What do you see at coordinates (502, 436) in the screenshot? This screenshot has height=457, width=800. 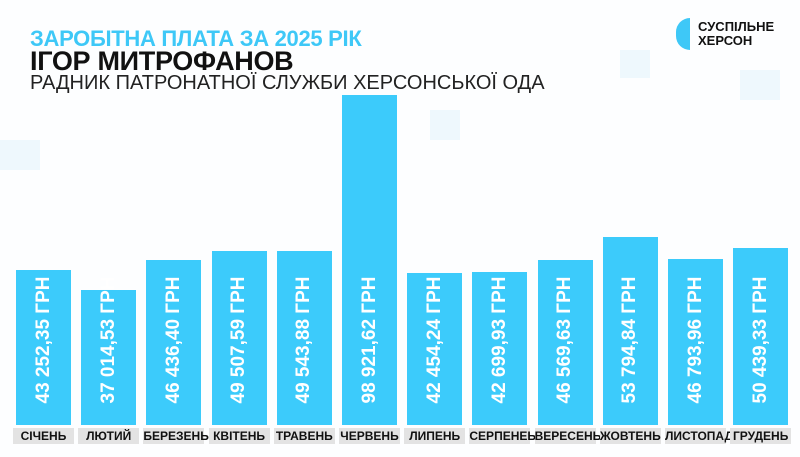 I see `category-label: СЕРПЕНЕЬ` at bounding box center [502, 436].